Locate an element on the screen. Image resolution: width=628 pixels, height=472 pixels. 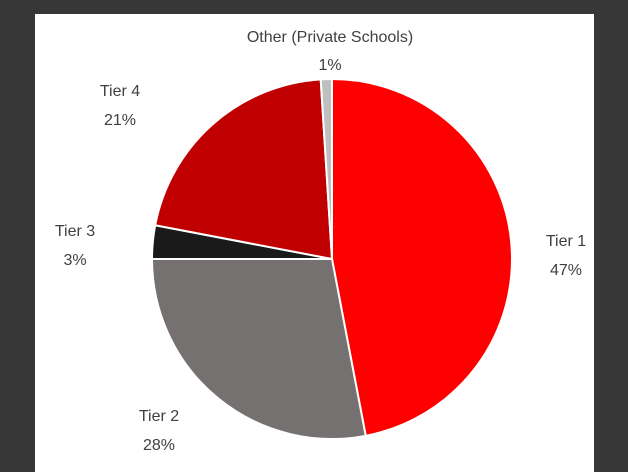
slice-label-tier-2: Tier 2 28% is located at coordinates (159, 431).